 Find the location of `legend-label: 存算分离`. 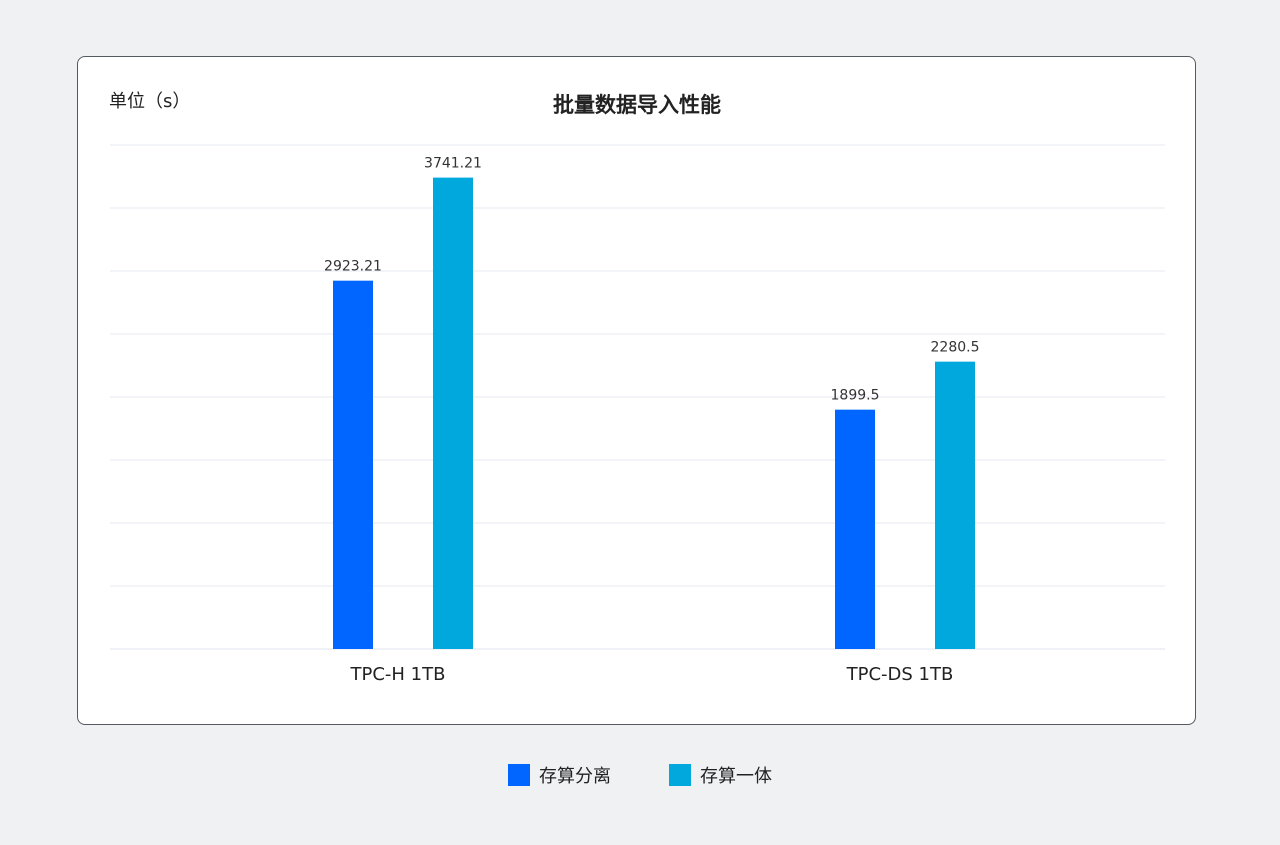

legend-label: 存算分离 is located at coordinates (575, 776).